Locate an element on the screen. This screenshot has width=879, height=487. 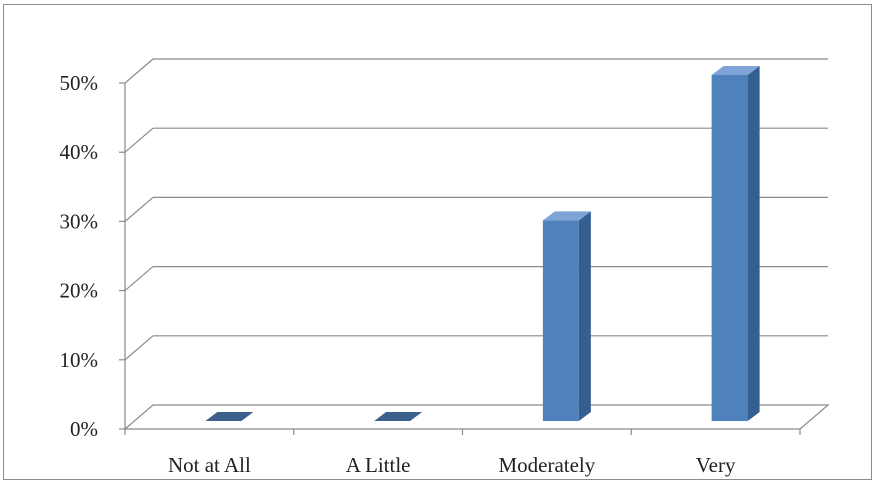
y-tick-label: 10% is located at coordinates (79, 360).